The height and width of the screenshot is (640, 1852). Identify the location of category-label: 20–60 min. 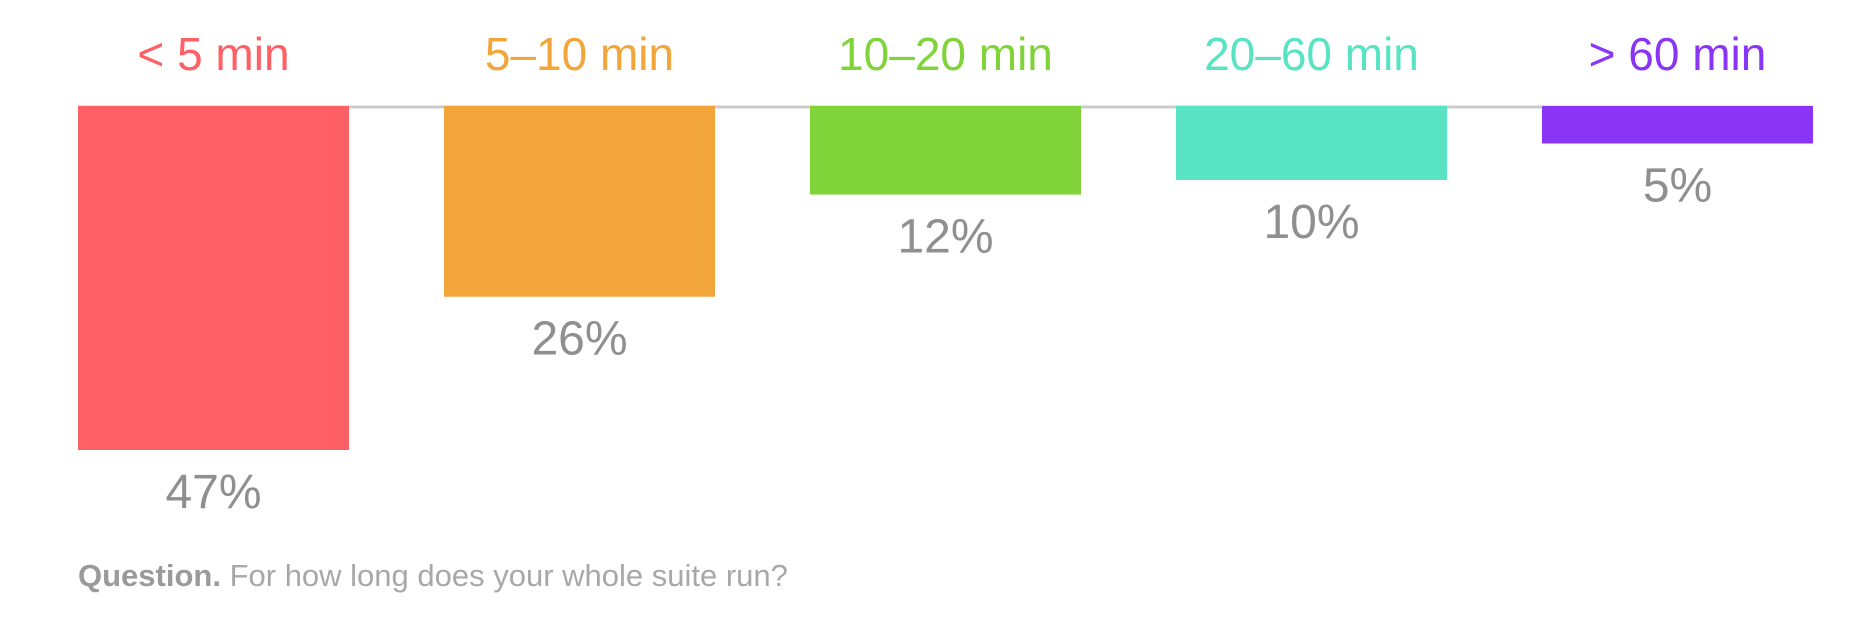
(1311, 54).